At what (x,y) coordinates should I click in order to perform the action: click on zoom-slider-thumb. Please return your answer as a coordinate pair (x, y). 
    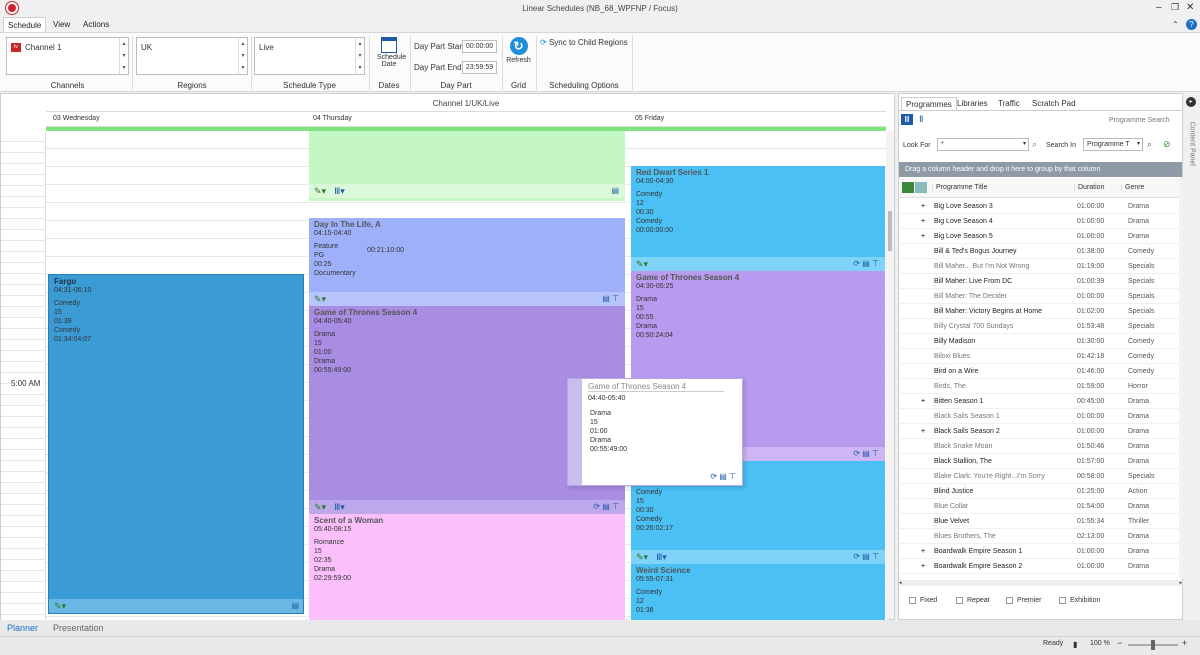
    Looking at the image, I should click on (1153, 645).